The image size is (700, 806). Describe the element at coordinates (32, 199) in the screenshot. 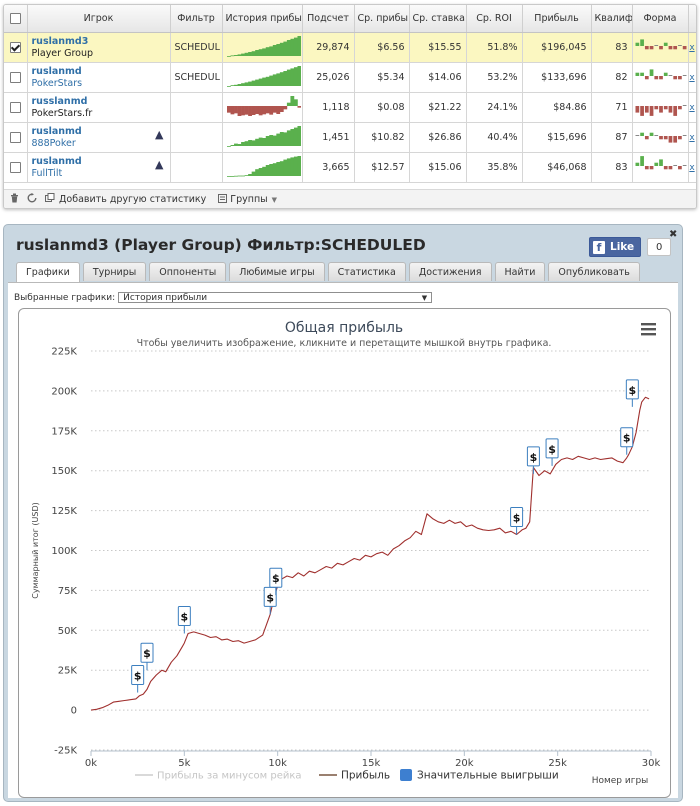

I see `refresh-icon` at that location.